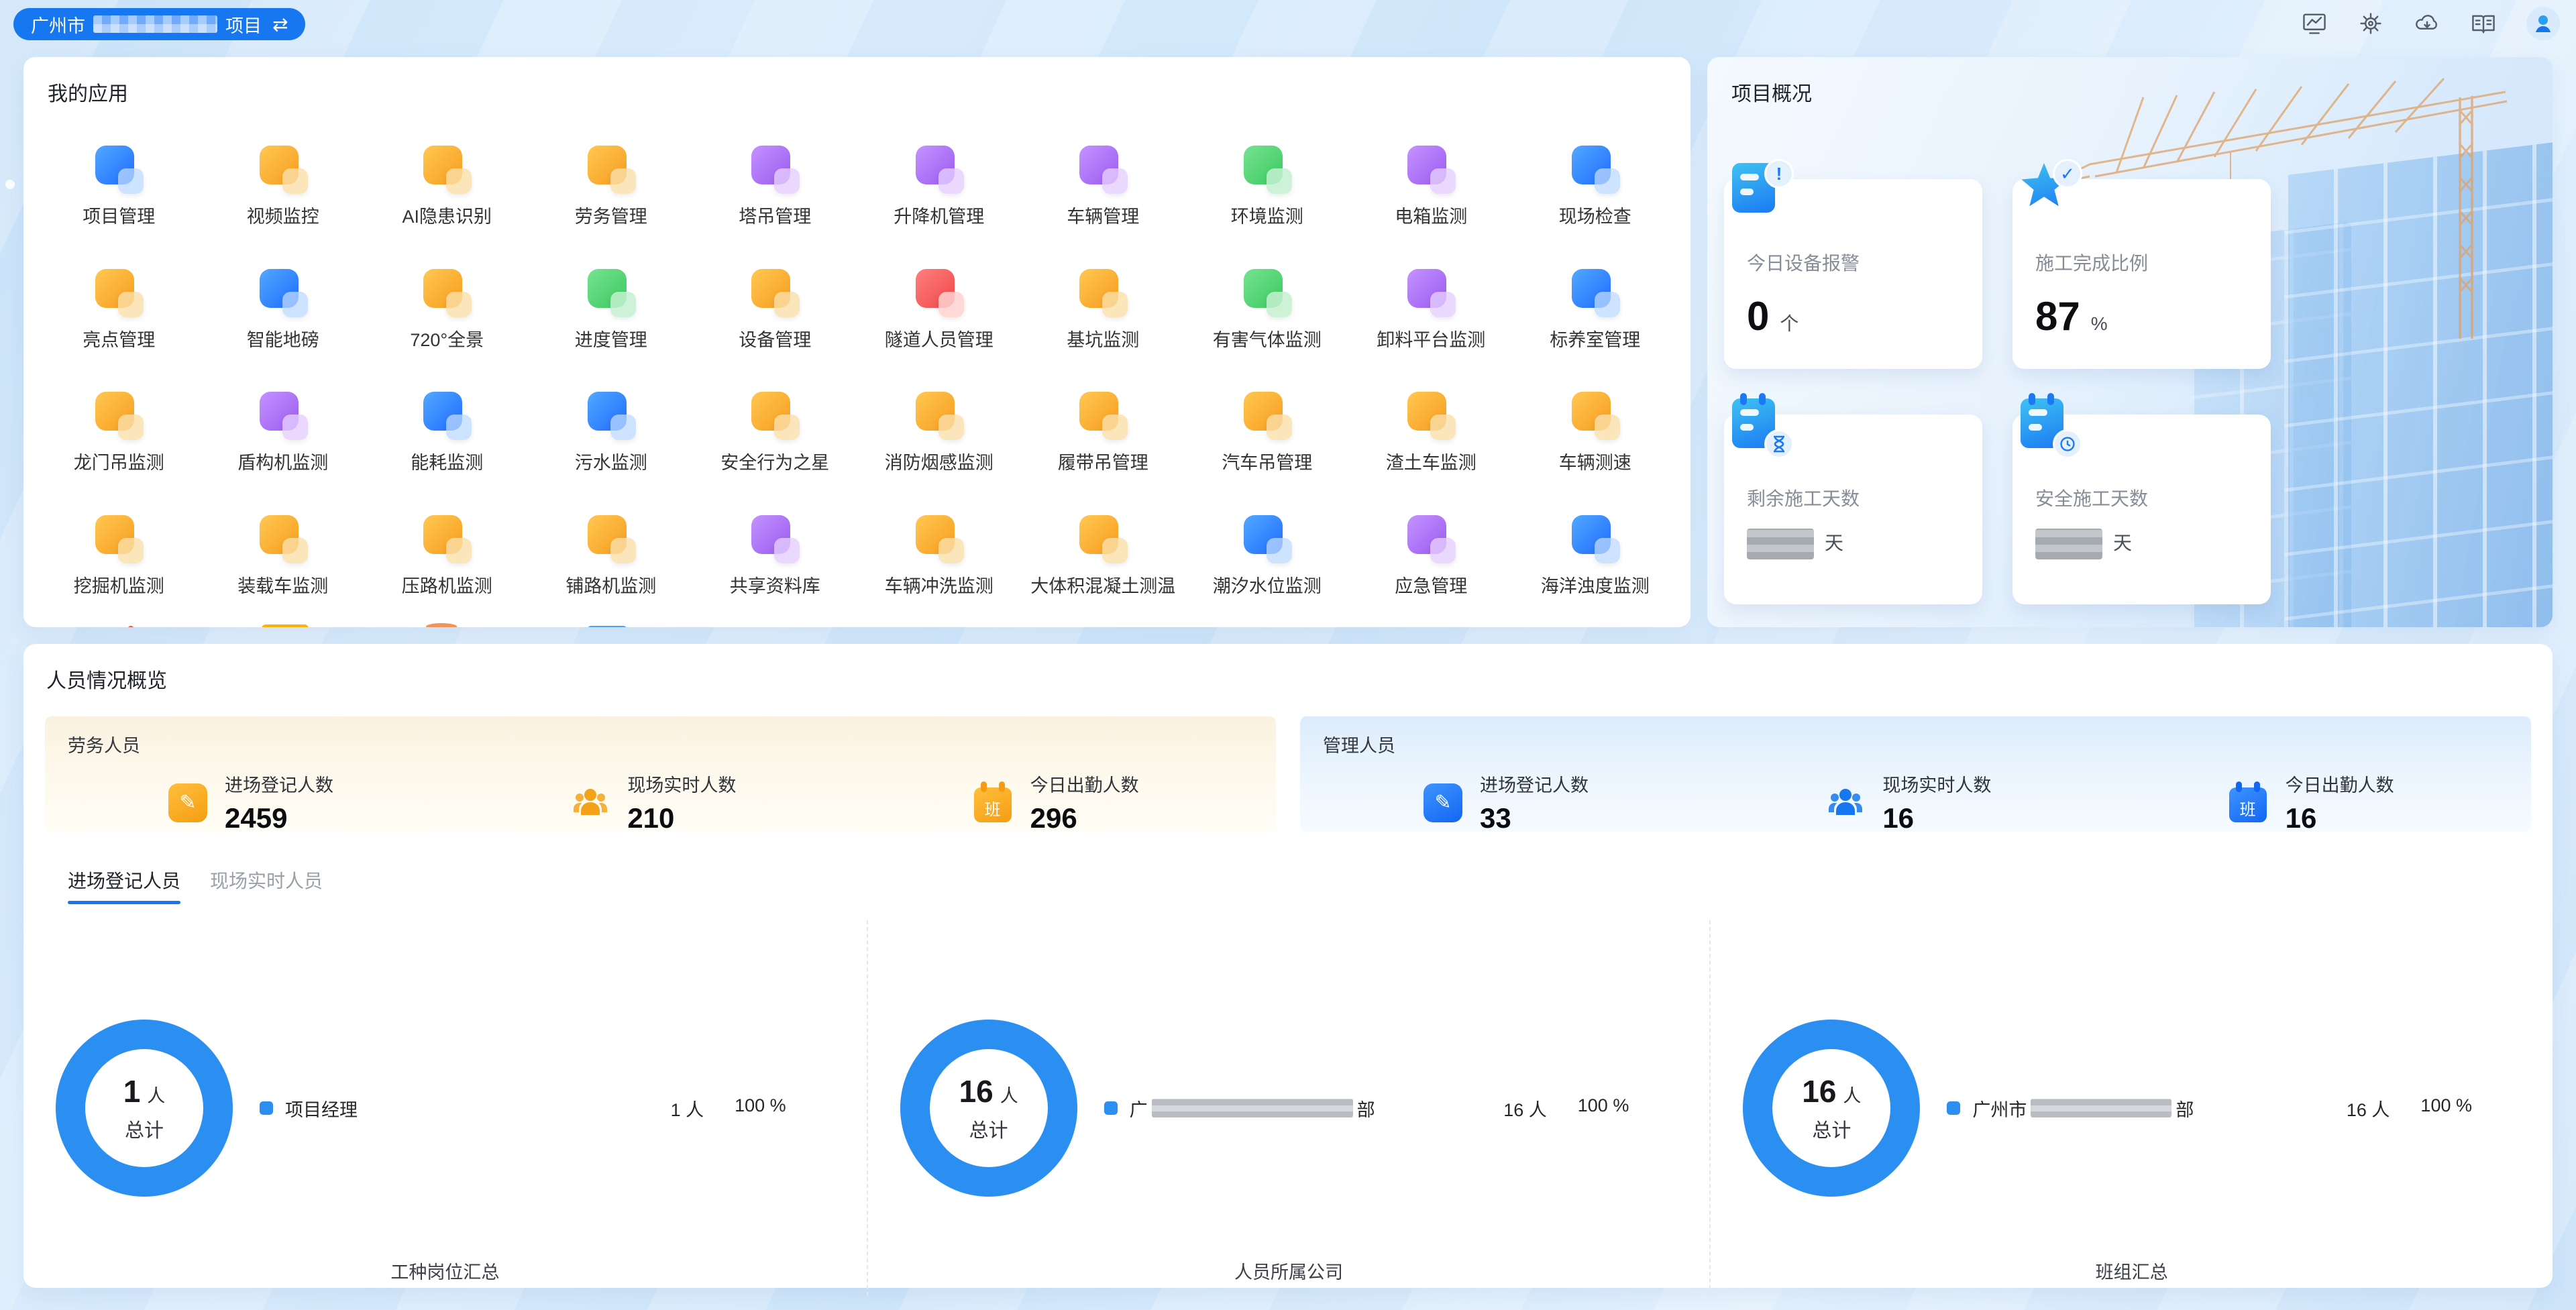 The height and width of the screenshot is (1310, 2576). What do you see at coordinates (283, 185) in the screenshot?
I see `app-item: 视频监控` at bounding box center [283, 185].